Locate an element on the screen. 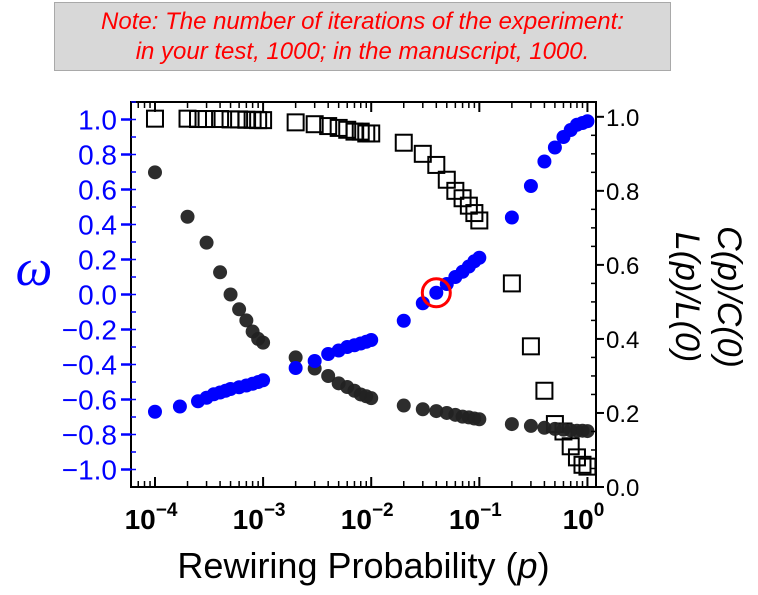 This screenshot has width=758, height=595. x-axis-label: Rewiring Probability (p) is located at coordinates (363, 565).